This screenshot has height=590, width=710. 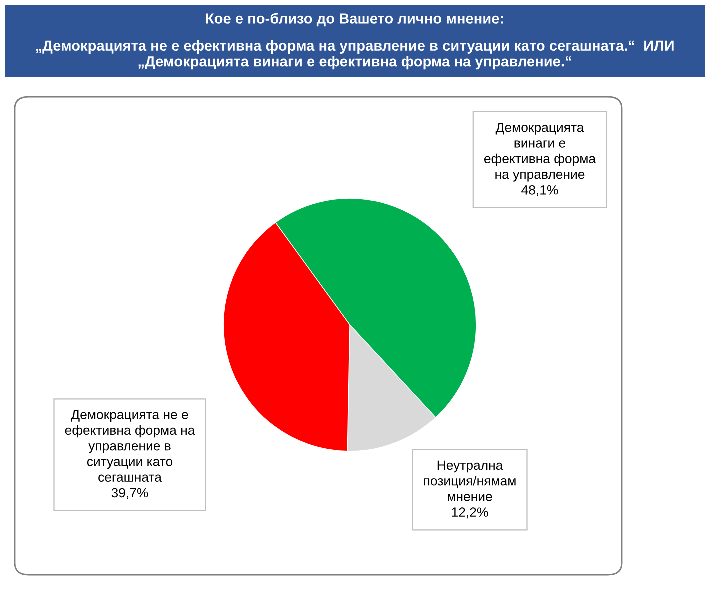 I want to click on data-label: 12,2%, so click(x=470, y=513).